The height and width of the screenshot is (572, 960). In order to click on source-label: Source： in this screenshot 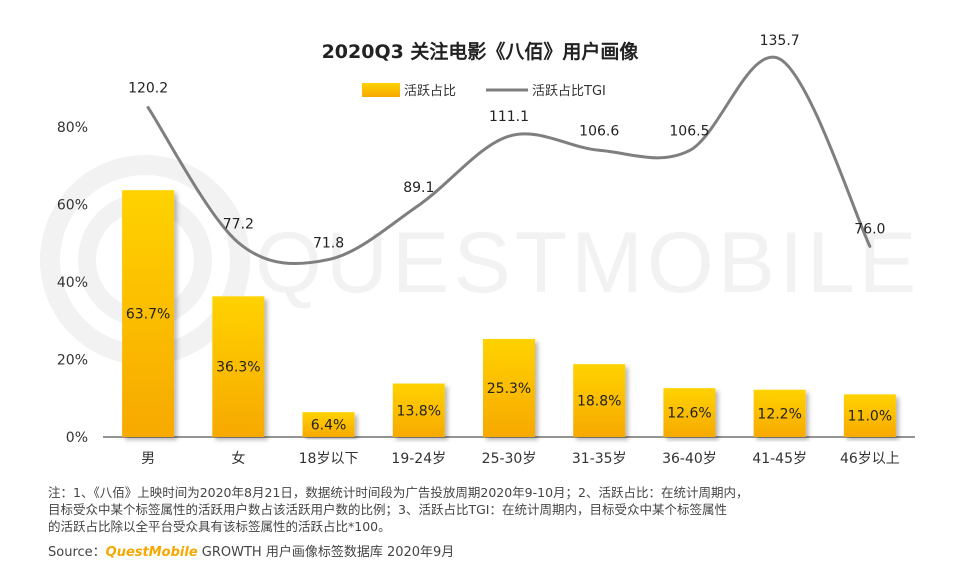, I will do `click(77, 552)`.